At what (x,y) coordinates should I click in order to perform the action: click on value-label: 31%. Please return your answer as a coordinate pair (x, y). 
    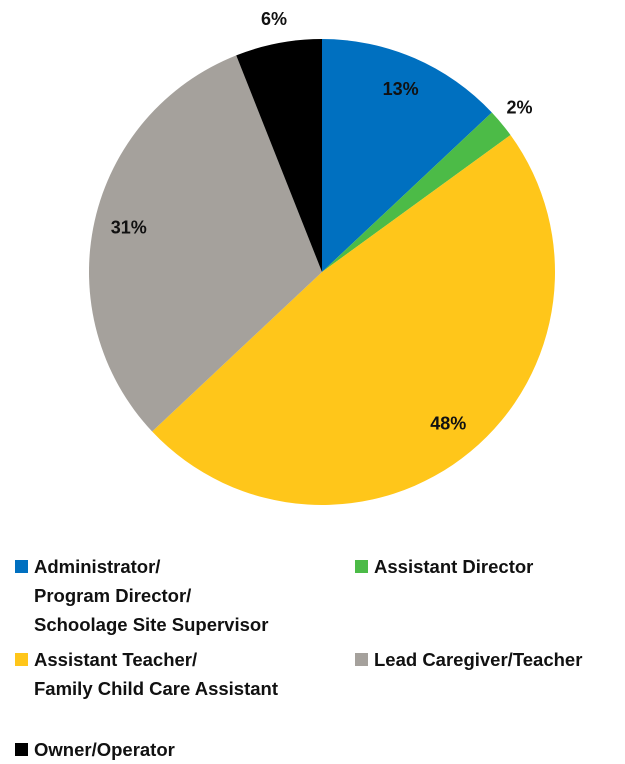
    Looking at the image, I should click on (129, 228).